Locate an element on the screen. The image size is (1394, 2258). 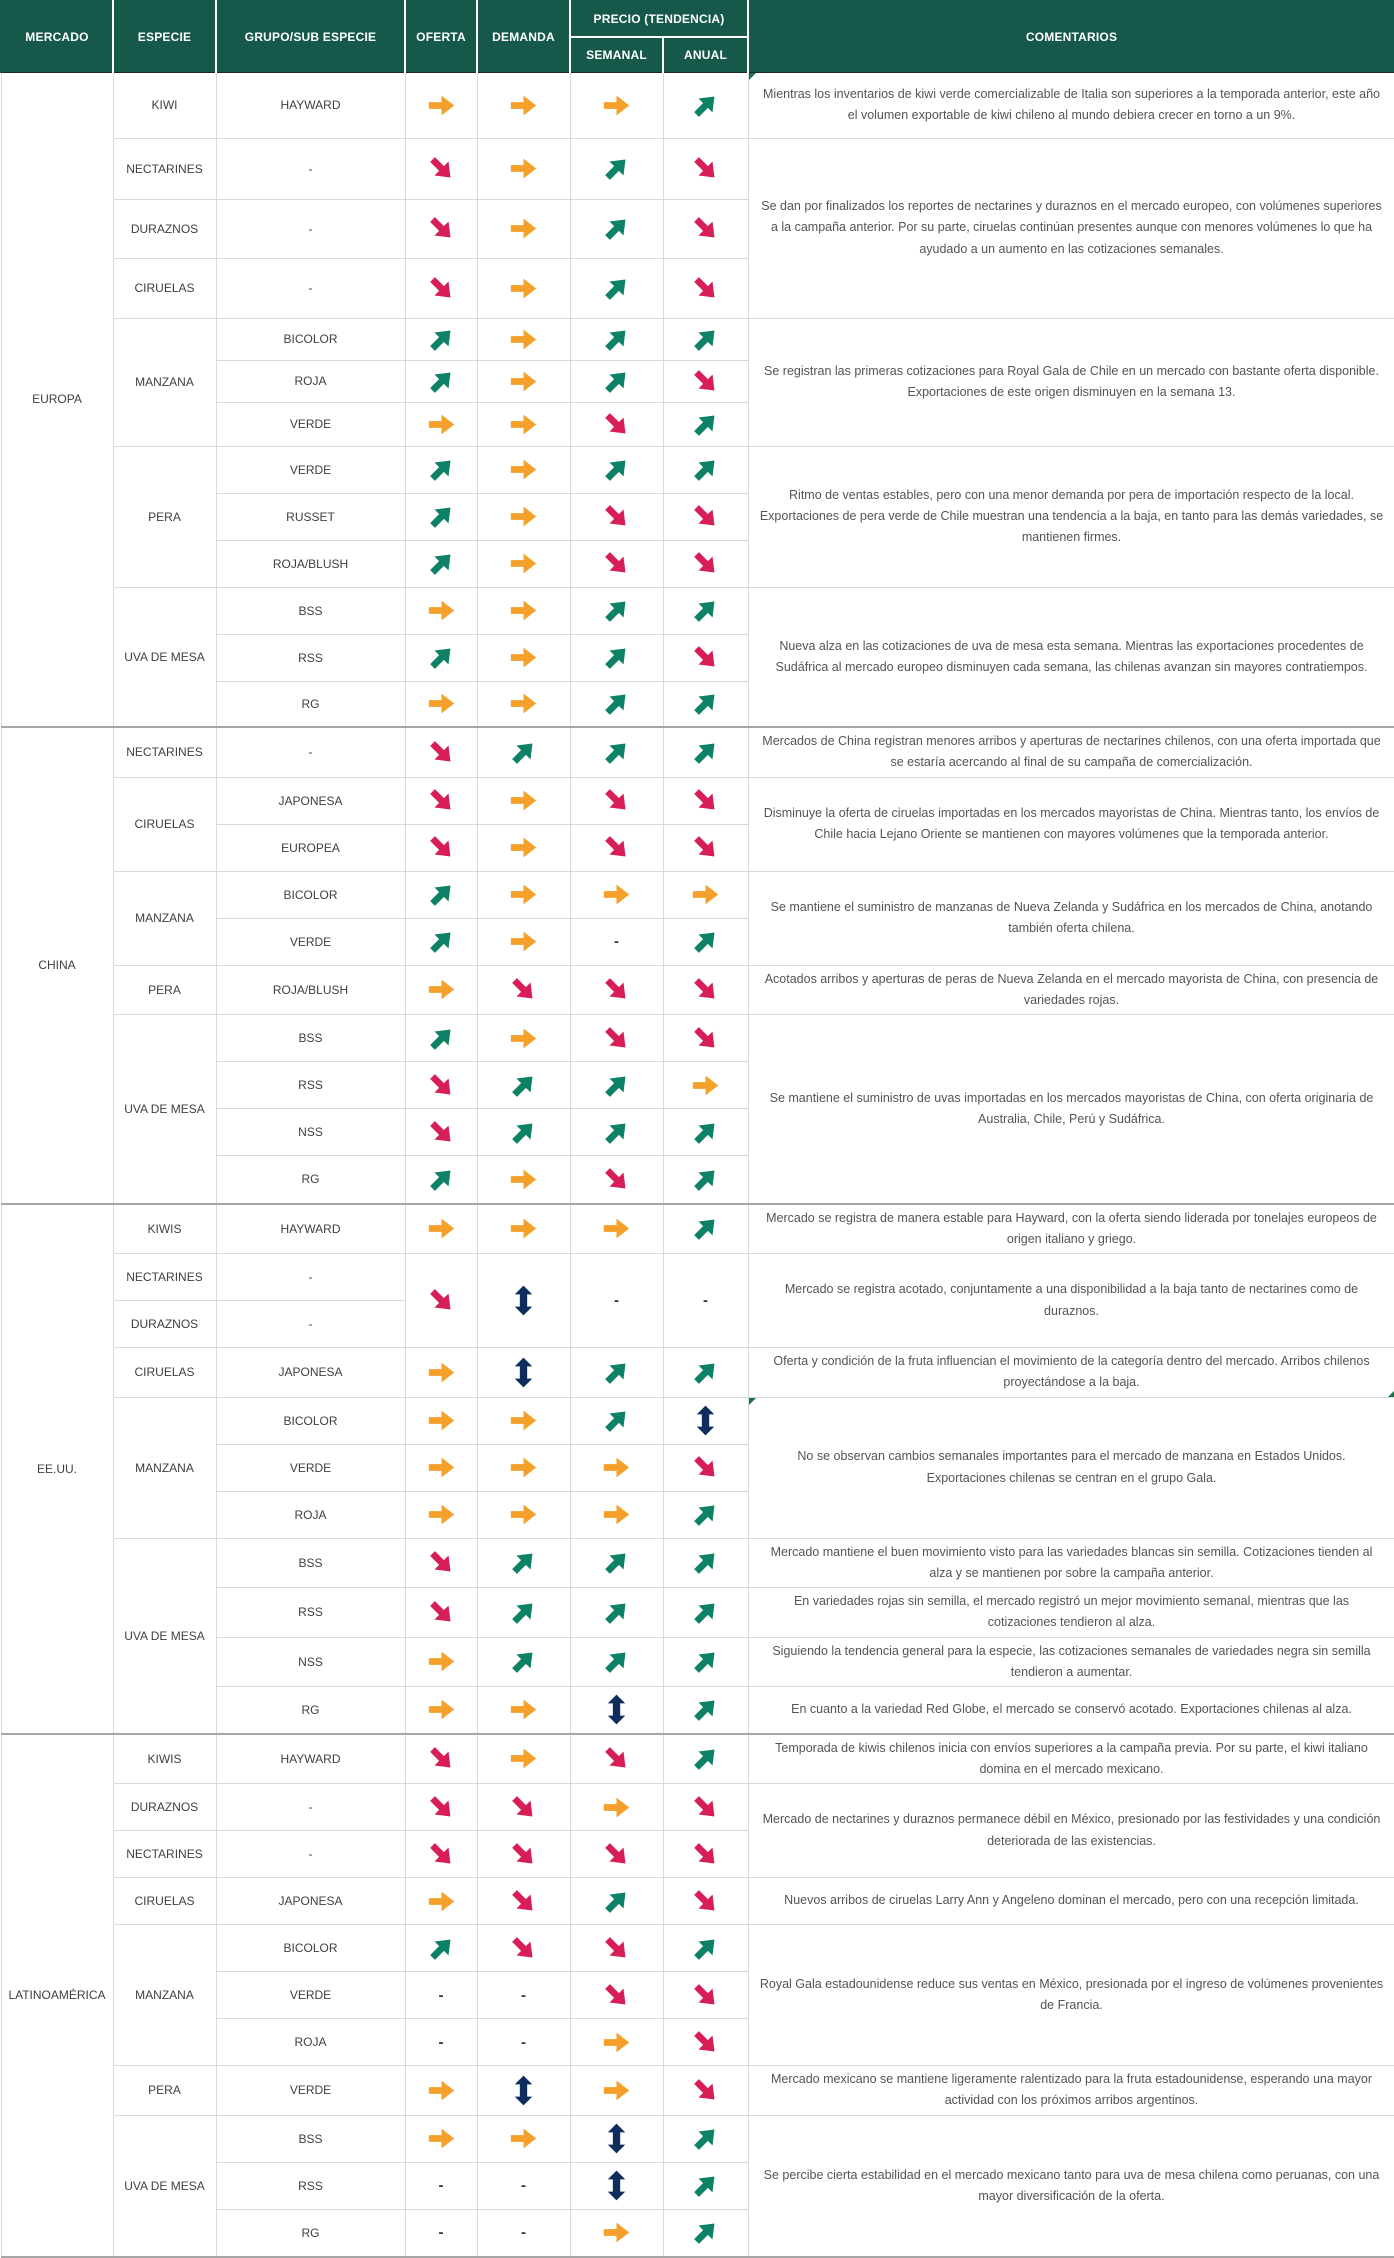
no-data-dash: - is located at coordinates (616, 941).